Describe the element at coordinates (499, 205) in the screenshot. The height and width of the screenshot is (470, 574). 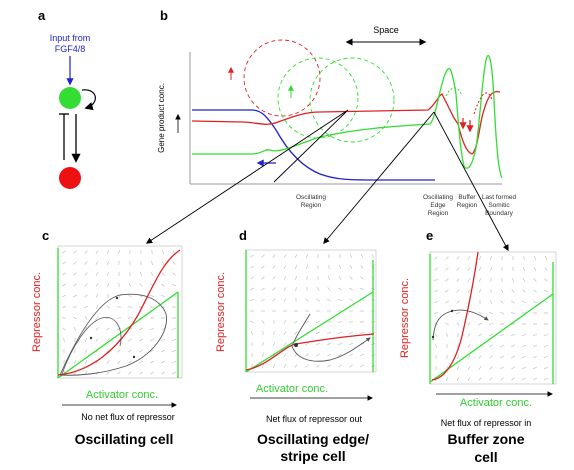
I see `region-last-line2: Somitic` at that location.